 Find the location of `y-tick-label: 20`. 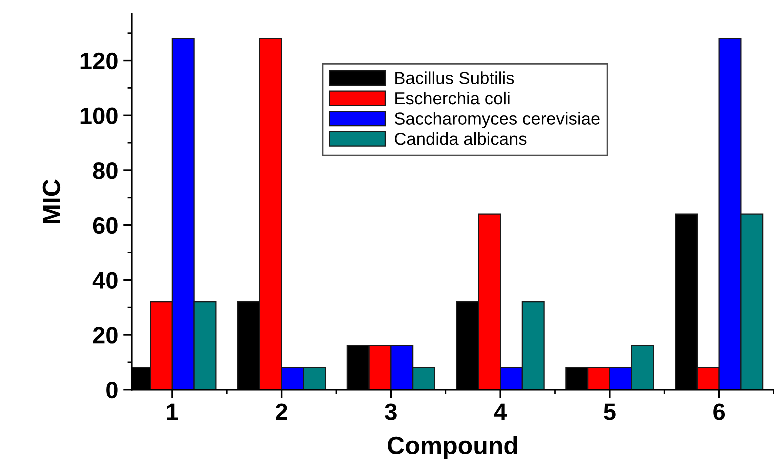

y-tick-label: 20 is located at coordinates (105, 335).